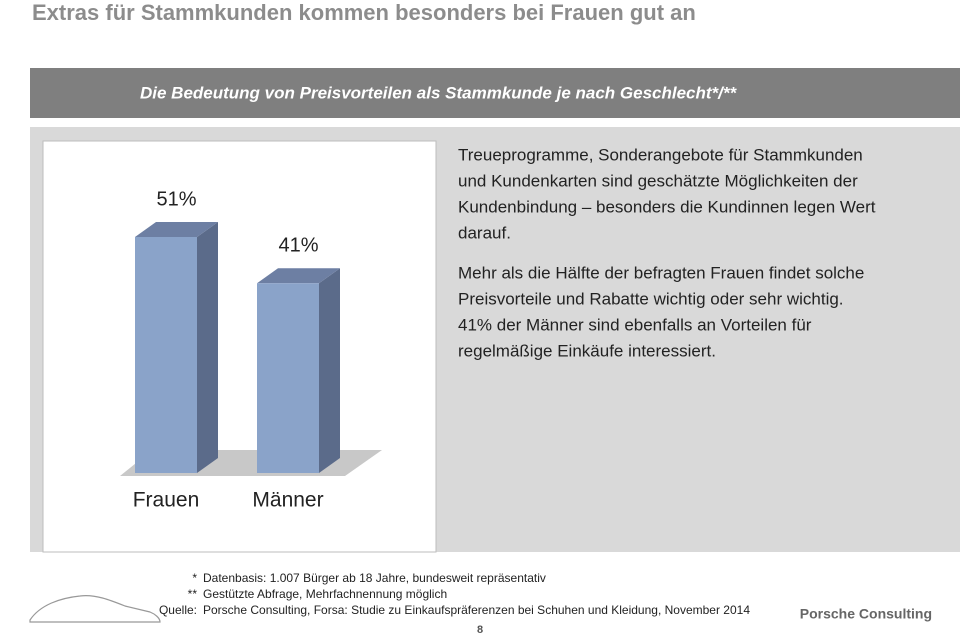 The image size is (960, 637). I want to click on body-text: darauf., so click(484, 232).